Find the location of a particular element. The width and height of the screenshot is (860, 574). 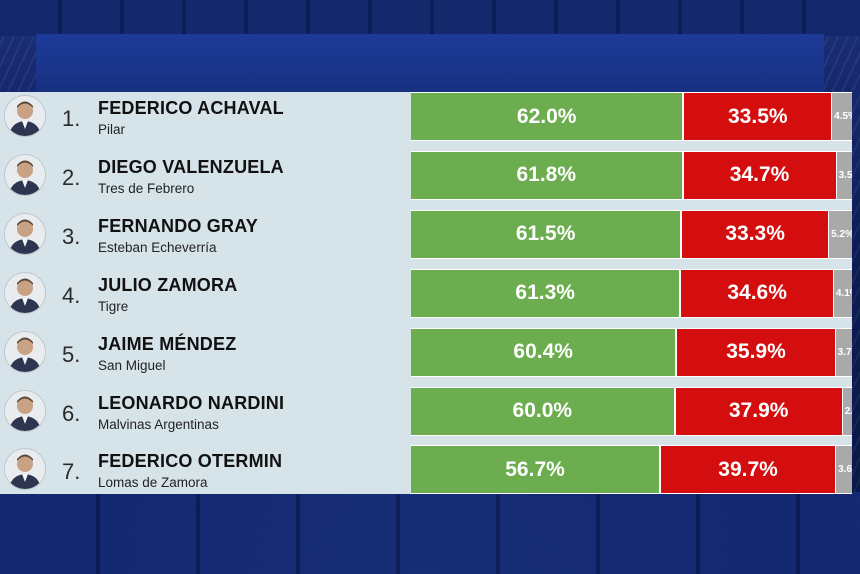

candidate-name: FEDERICO ACHAVAL is located at coordinates (191, 108).